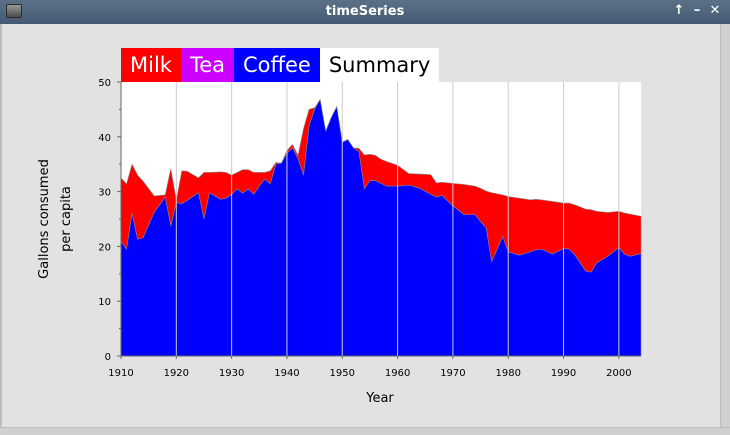  What do you see at coordinates (277, 65) in the screenshot?
I see `legend-coffee: Coffee` at bounding box center [277, 65].